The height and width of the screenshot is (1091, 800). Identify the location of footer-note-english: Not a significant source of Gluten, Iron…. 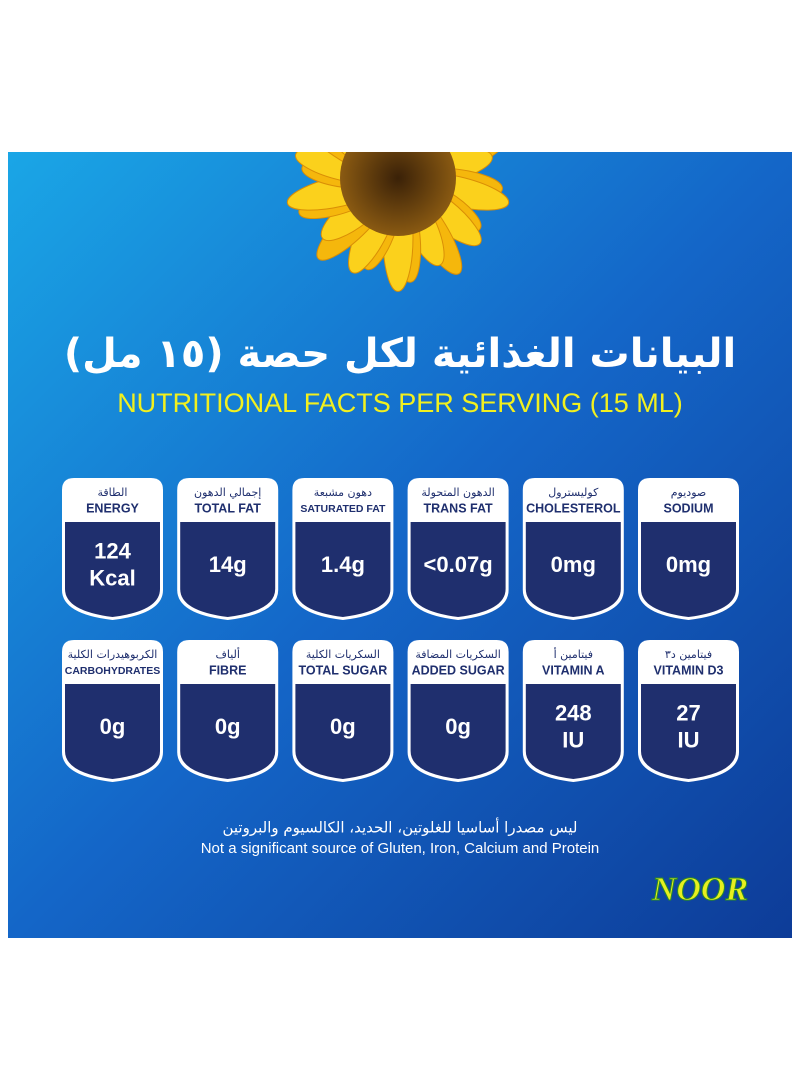
(400, 848).